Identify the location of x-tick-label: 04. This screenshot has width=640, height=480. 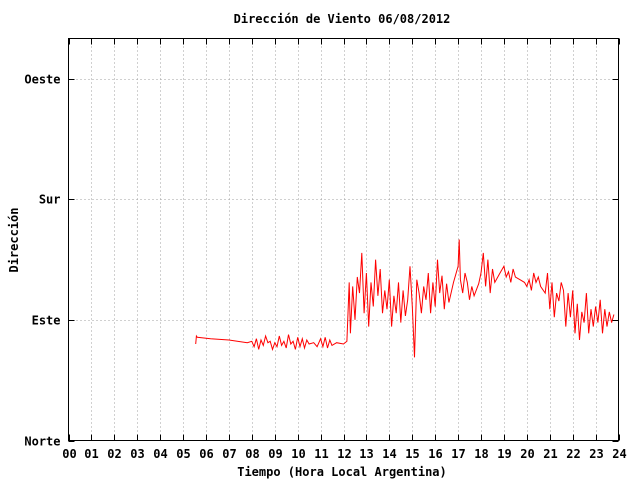
(160, 454).